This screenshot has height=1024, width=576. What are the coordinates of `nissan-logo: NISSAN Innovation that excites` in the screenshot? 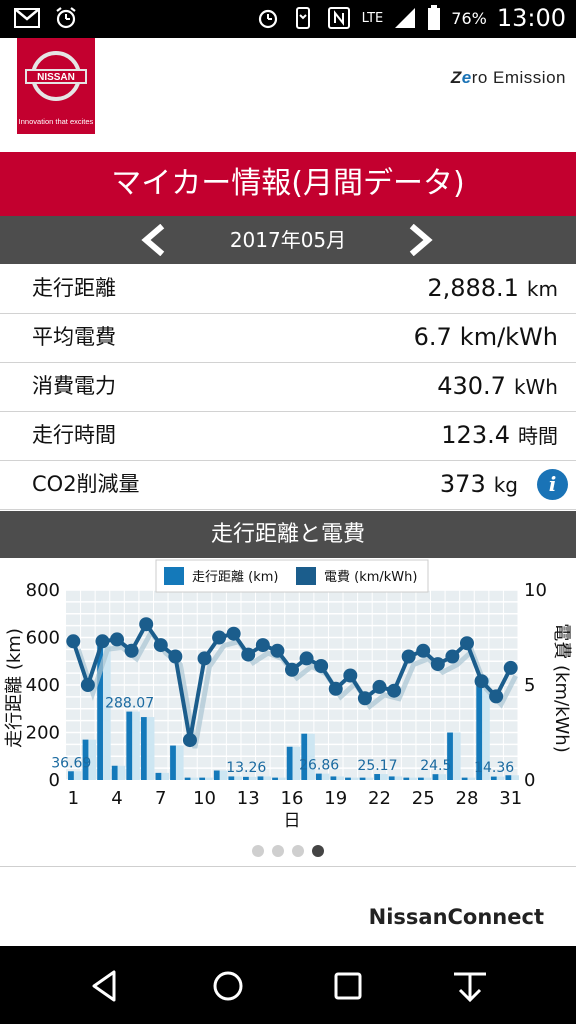 It's located at (56, 86).